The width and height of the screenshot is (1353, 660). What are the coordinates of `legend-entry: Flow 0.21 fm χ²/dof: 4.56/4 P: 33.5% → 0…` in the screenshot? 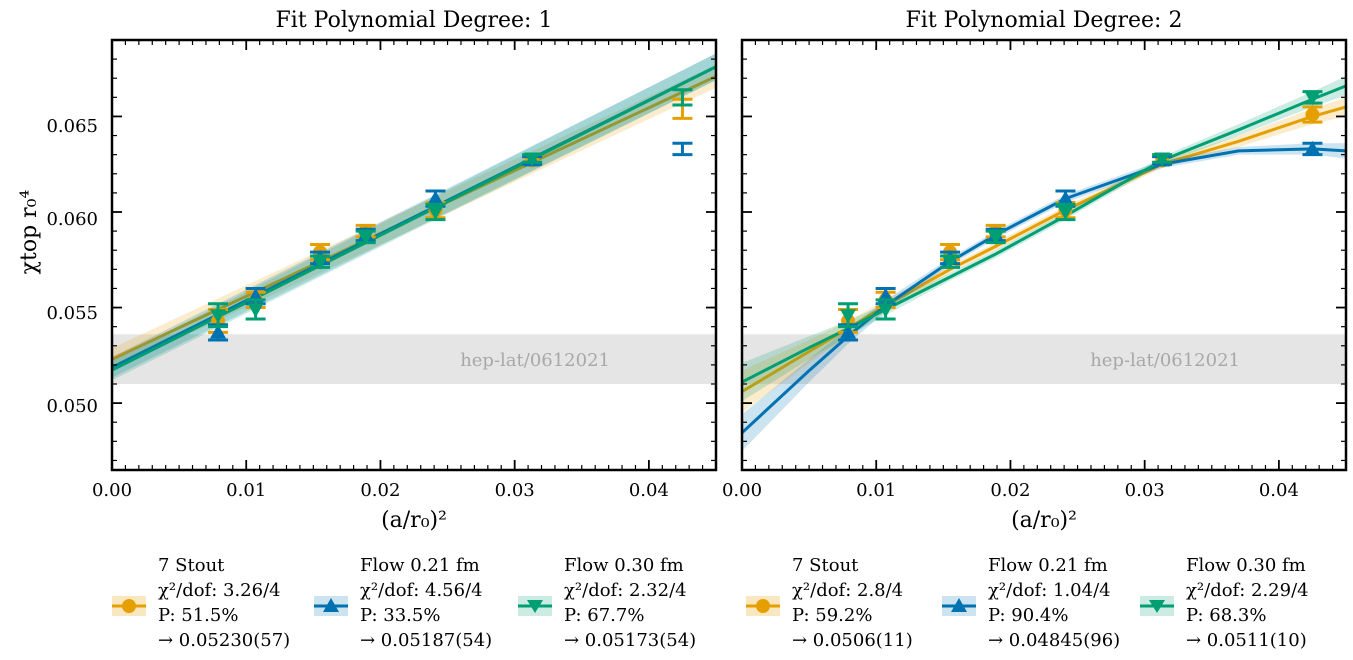 It's located at (403, 603).